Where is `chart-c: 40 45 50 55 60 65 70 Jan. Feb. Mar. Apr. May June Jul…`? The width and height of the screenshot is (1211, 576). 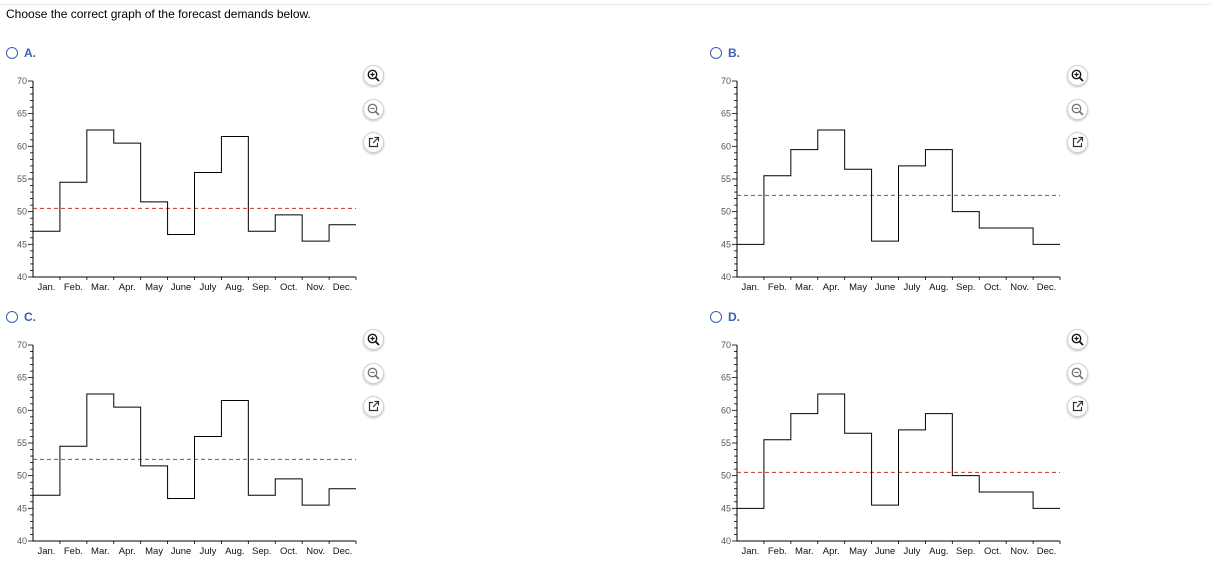
chart-c: 40 45 50 55 60 65 70 Jan. Feb. Mar. Apr. May June Jul… is located at coordinates (187, 448).